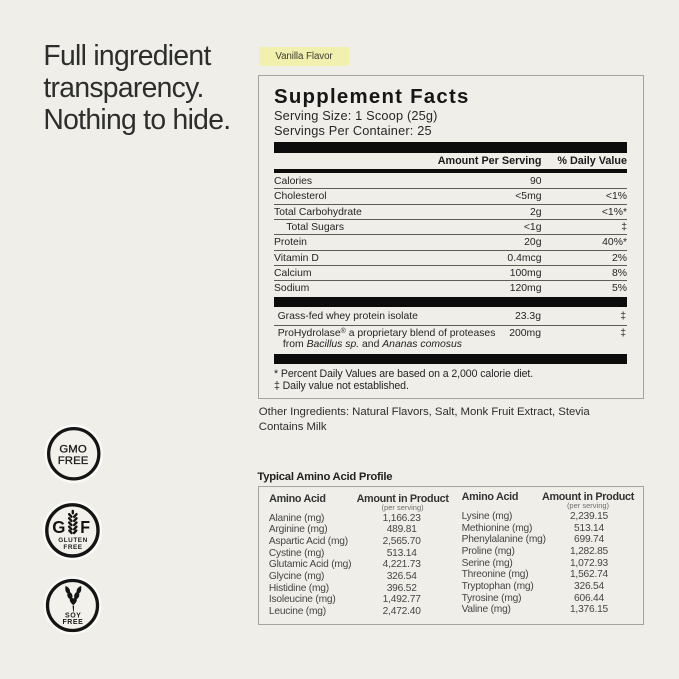  Describe the element at coordinates (74, 540) in the screenshot. I see `svg-text: GLUTEN` at that location.